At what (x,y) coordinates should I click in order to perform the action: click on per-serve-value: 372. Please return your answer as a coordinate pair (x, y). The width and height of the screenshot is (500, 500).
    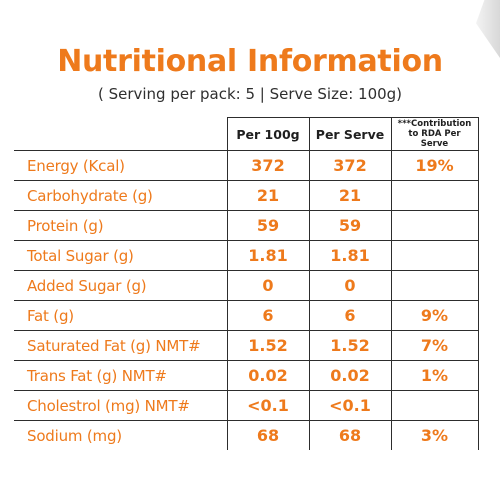
    Looking at the image, I should click on (350, 165).